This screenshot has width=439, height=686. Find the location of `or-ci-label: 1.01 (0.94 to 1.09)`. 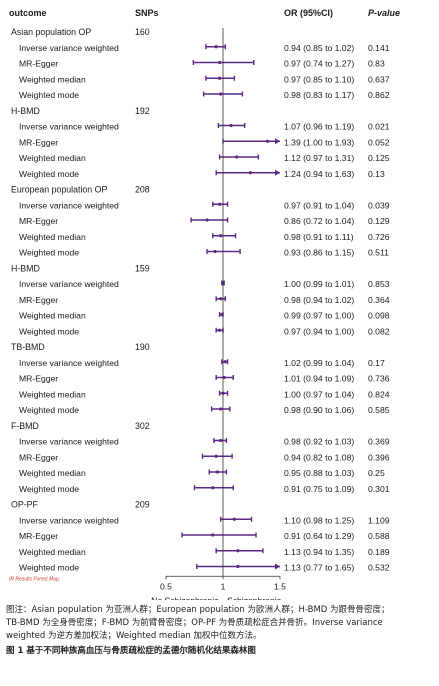

or-ci-label: 1.01 (0.94 to 1.09) is located at coordinates (319, 379).